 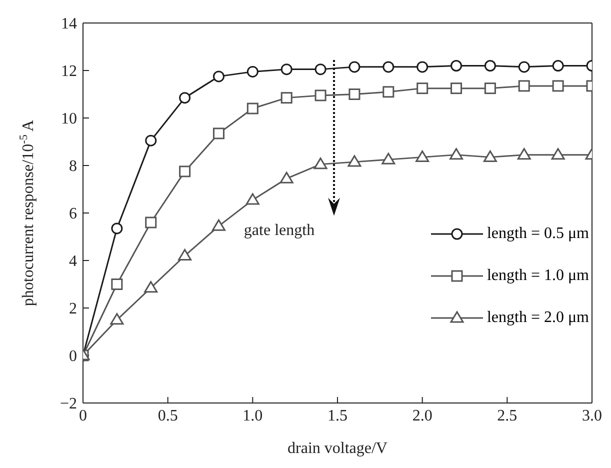 What do you see at coordinates (507, 415) in the screenshot?
I see `x-tick-label: 2.5` at bounding box center [507, 415].